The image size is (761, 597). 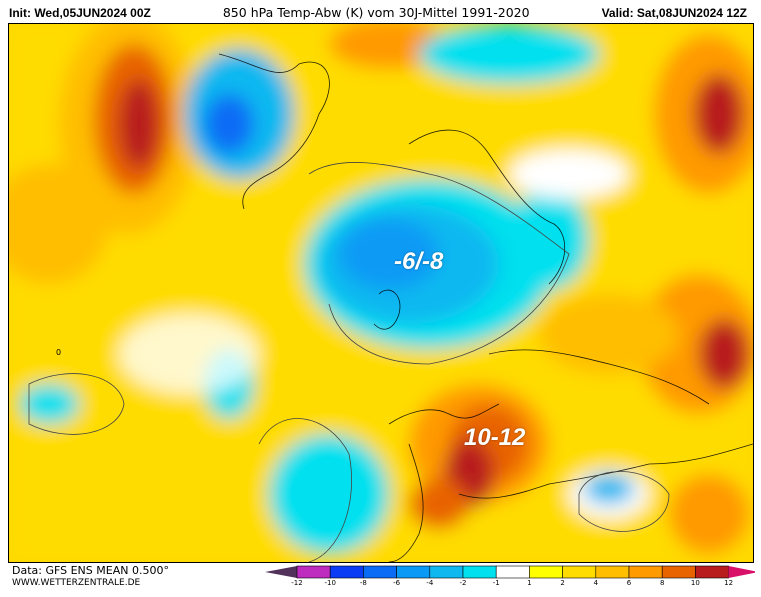 What do you see at coordinates (397, 583) in the screenshot?
I see `legend-tick-label: -6` at bounding box center [397, 583].